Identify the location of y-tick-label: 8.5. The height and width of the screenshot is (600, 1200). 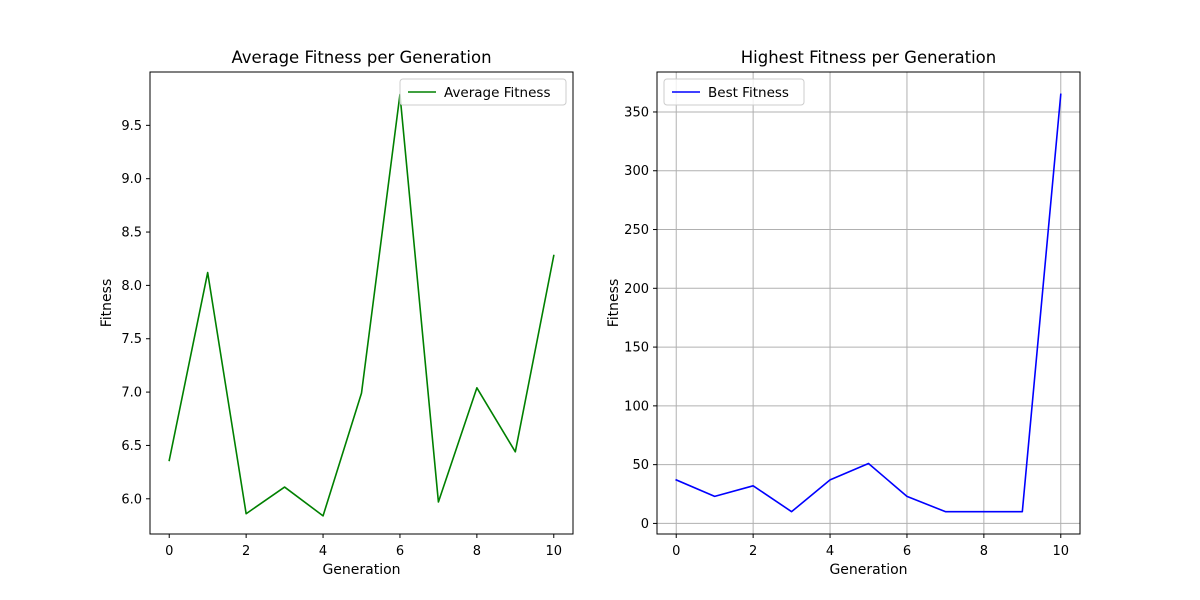
(131, 233).